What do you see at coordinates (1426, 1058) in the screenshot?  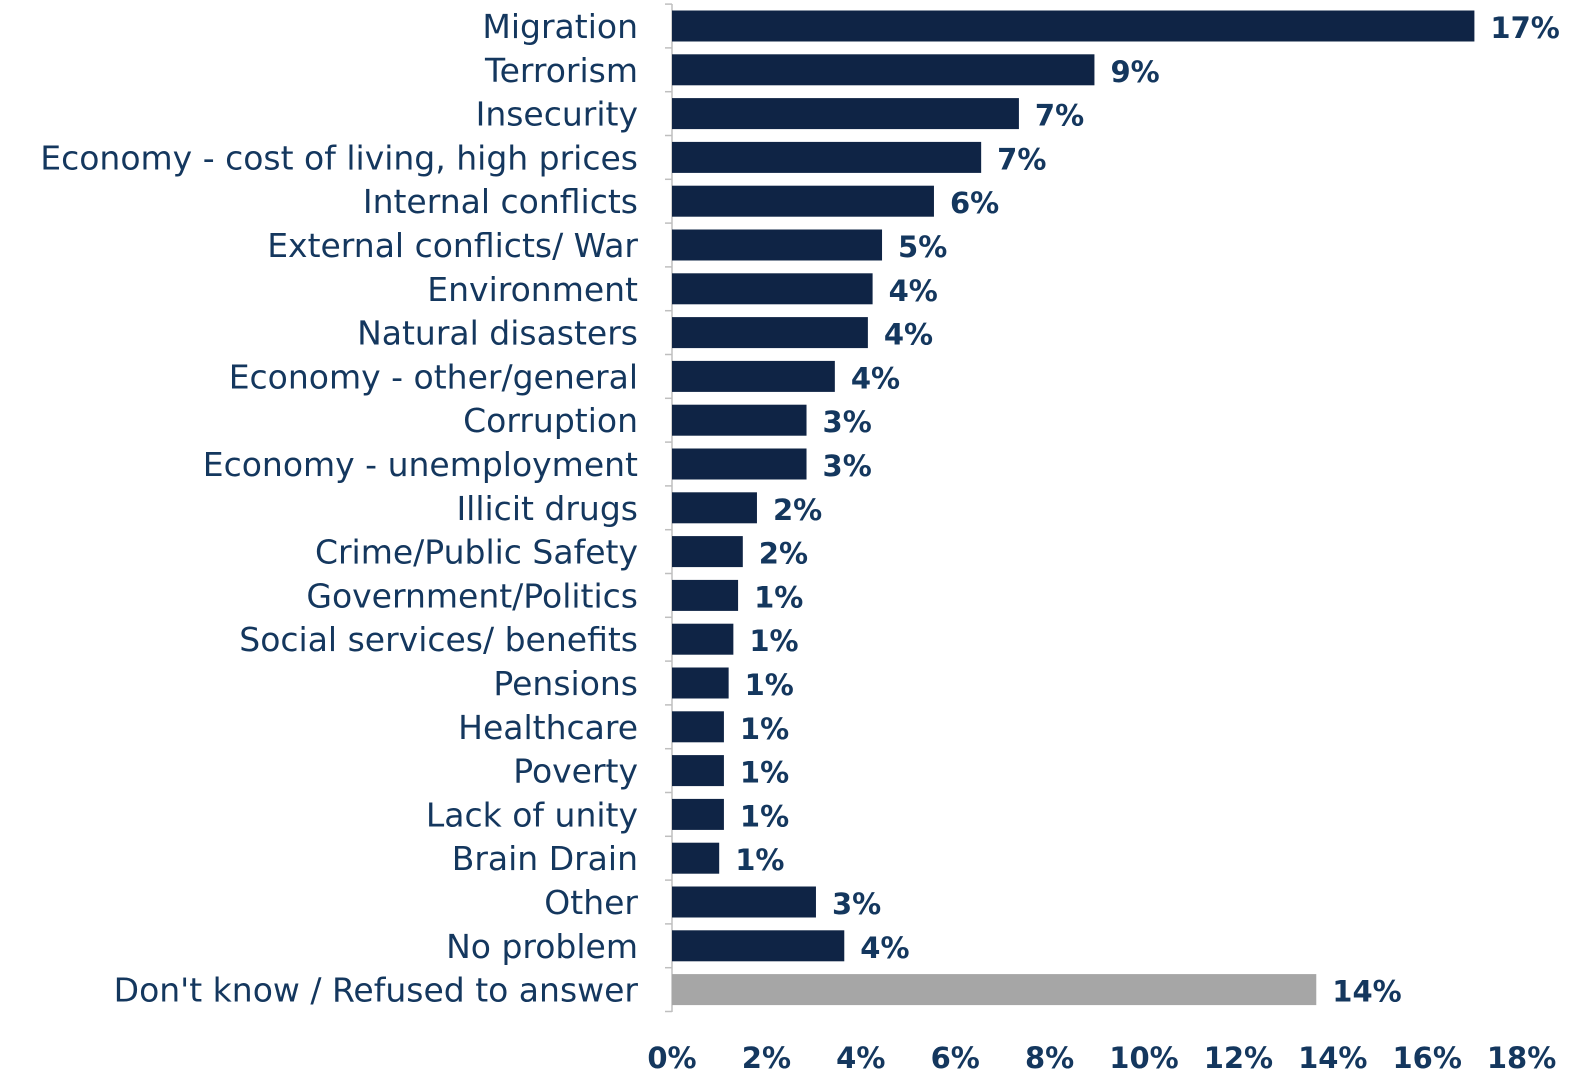 I see `x-tick-label: 16%` at bounding box center [1426, 1058].